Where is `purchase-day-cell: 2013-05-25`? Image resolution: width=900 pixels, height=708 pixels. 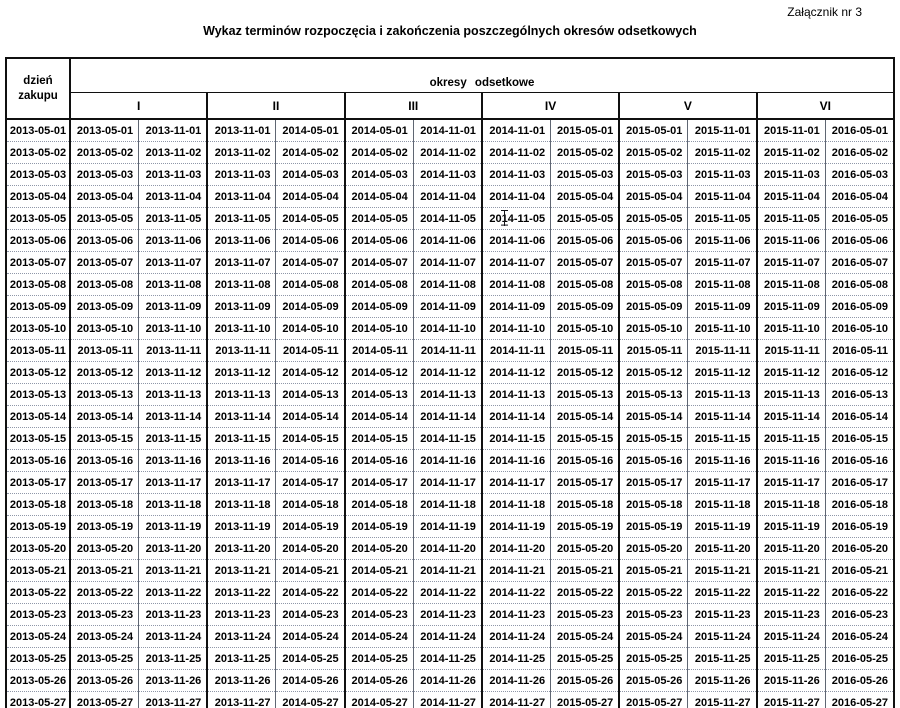 purchase-day-cell: 2013-05-25 is located at coordinates (38, 658).